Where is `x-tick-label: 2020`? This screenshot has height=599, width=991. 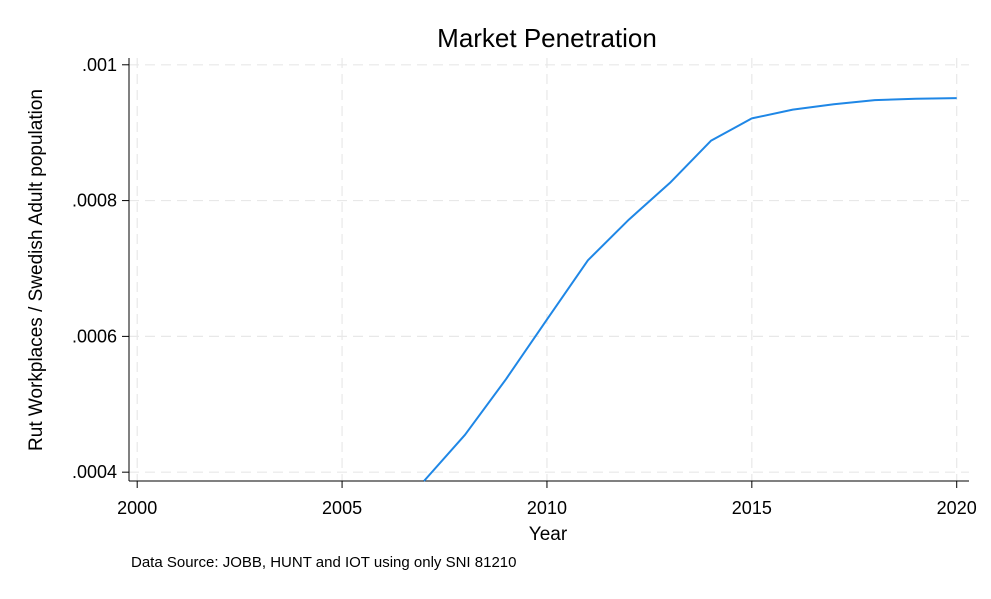 x-tick-label: 2020 is located at coordinates (957, 508).